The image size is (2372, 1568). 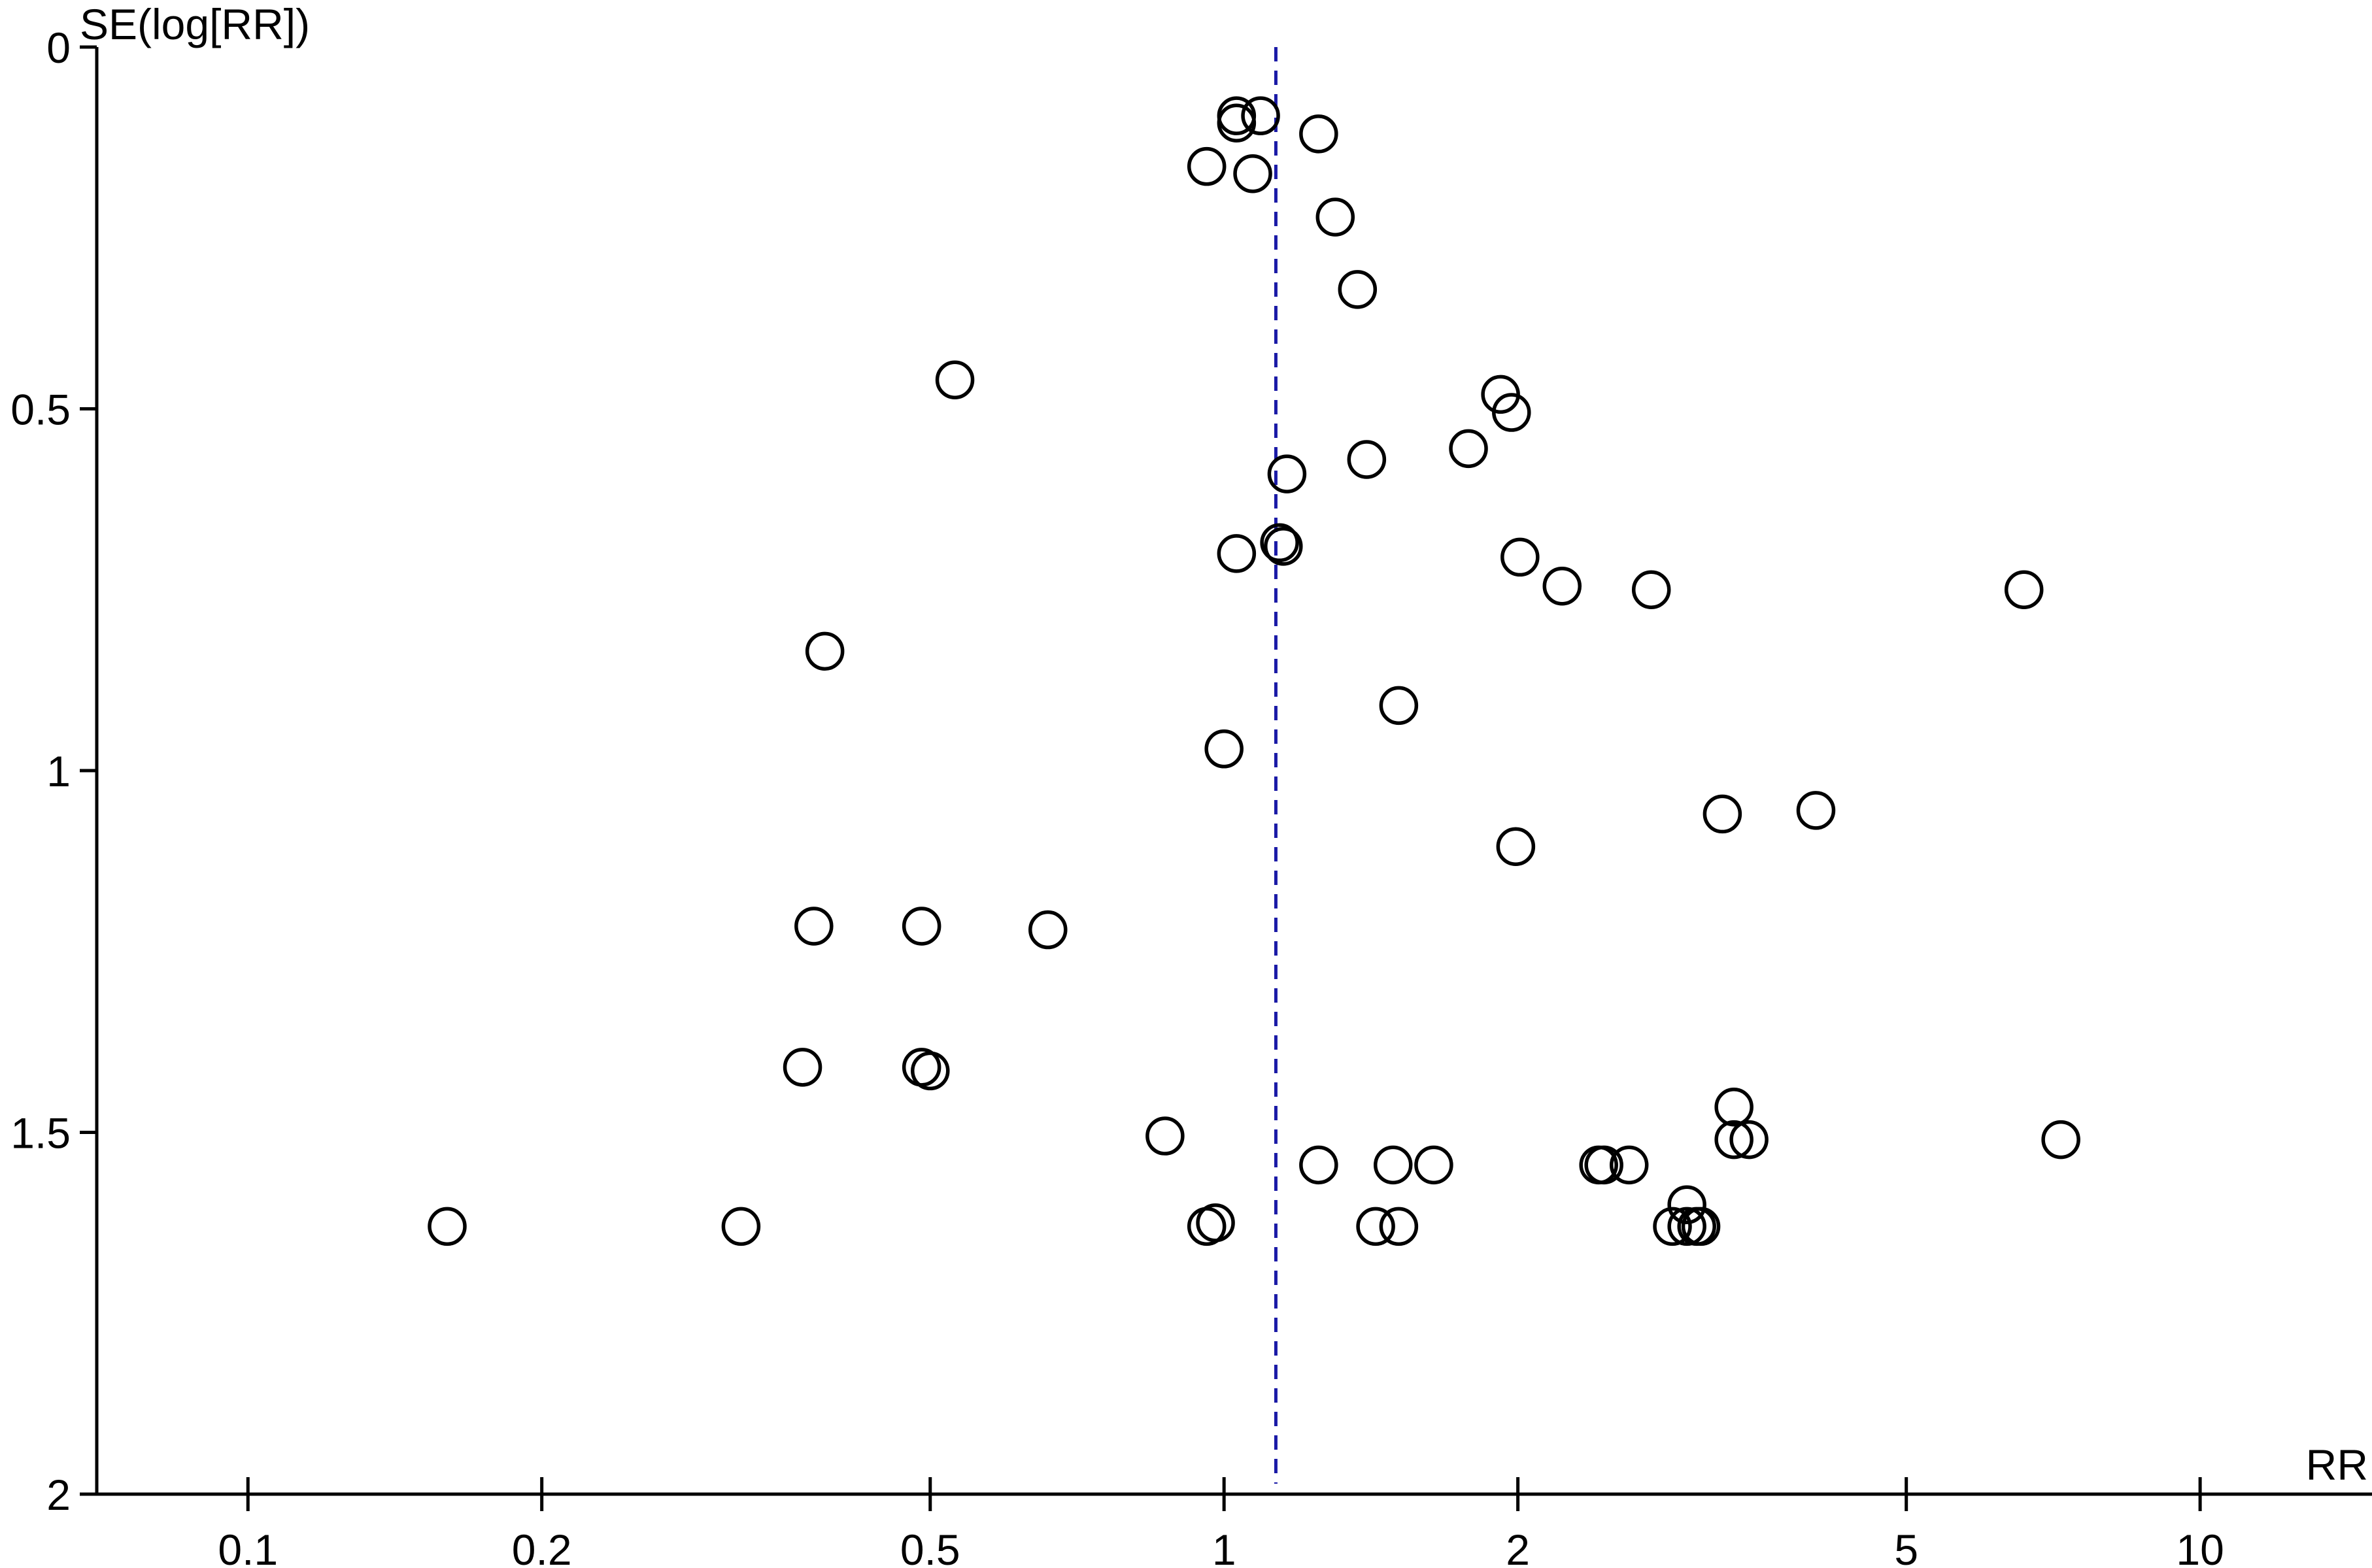 What do you see at coordinates (1221, 1522) in the screenshot?
I see `x-axis-ticks: 0.1 0.2 0.5 1 2 5 10` at bounding box center [1221, 1522].